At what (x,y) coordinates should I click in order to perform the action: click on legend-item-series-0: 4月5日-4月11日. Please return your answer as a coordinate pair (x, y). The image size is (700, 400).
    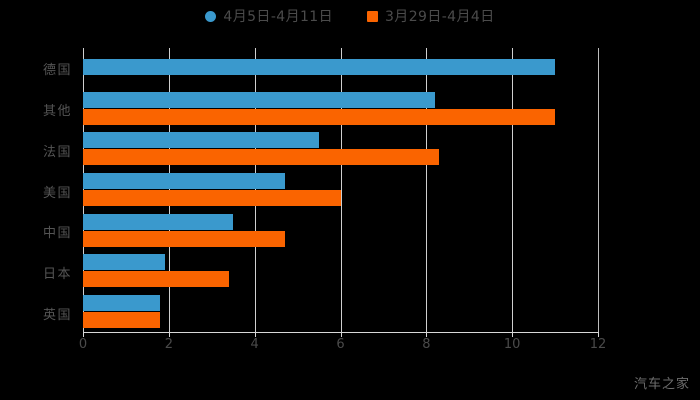
    Looking at the image, I should click on (269, 16).